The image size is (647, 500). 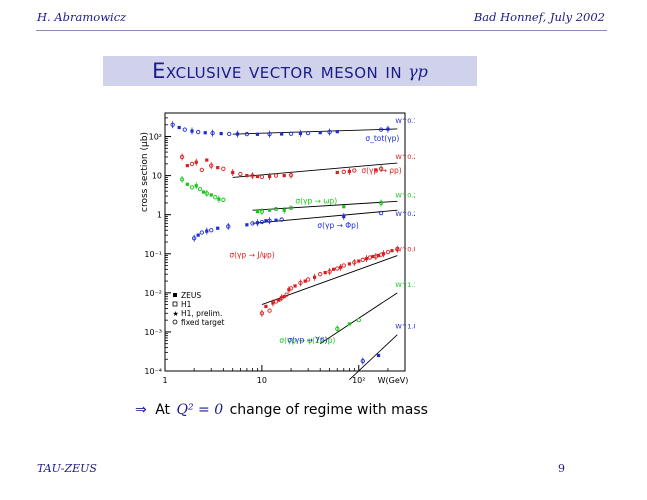 I want to click on series-label: σ(γp → Υp), so click(x=307, y=340).